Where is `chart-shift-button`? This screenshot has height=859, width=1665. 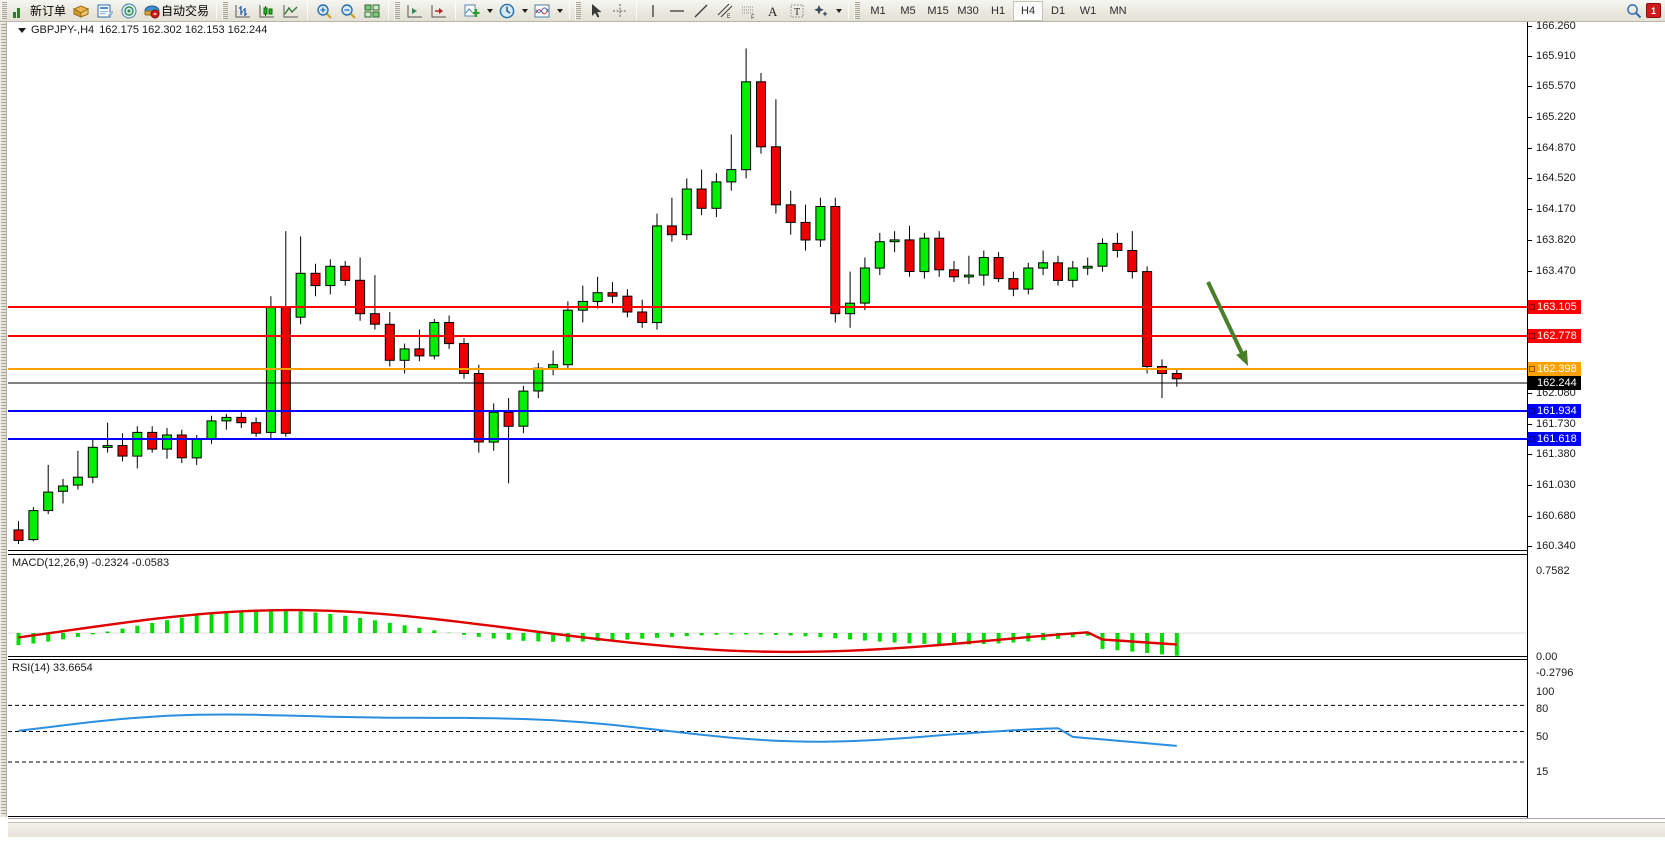 chart-shift-button is located at coordinates (415, 11).